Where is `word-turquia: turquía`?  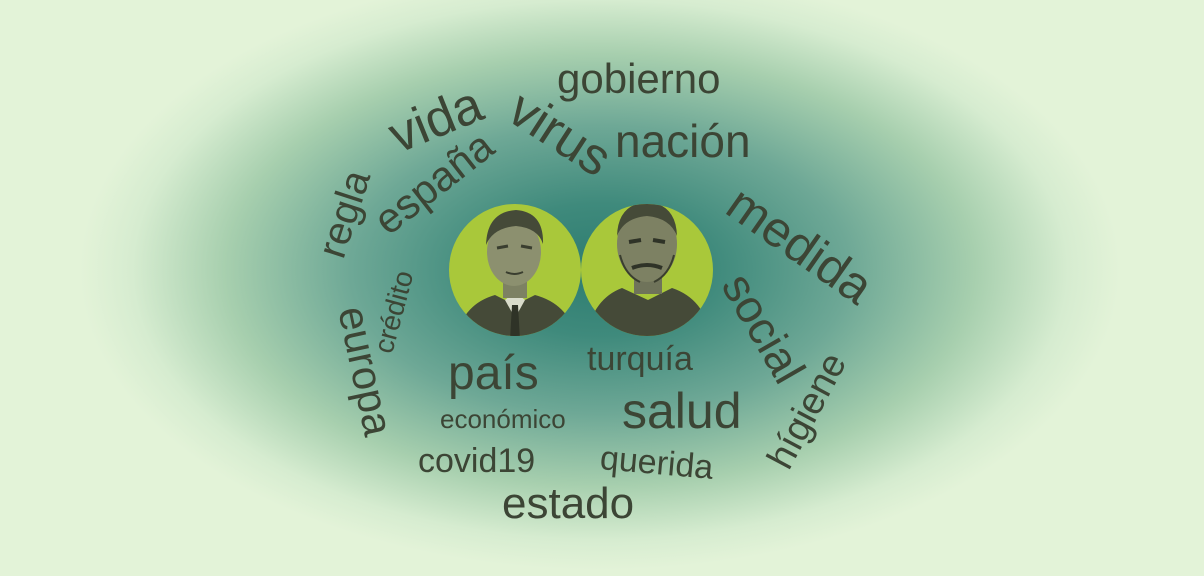 word-turquia: turquía is located at coordinates (640, 359).